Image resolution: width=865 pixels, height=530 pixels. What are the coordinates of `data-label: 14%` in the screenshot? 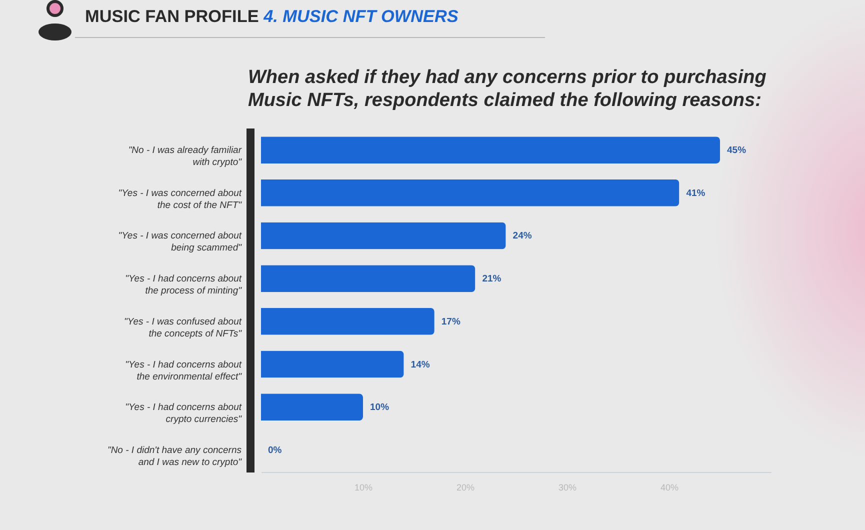 It's located at (420, 364).